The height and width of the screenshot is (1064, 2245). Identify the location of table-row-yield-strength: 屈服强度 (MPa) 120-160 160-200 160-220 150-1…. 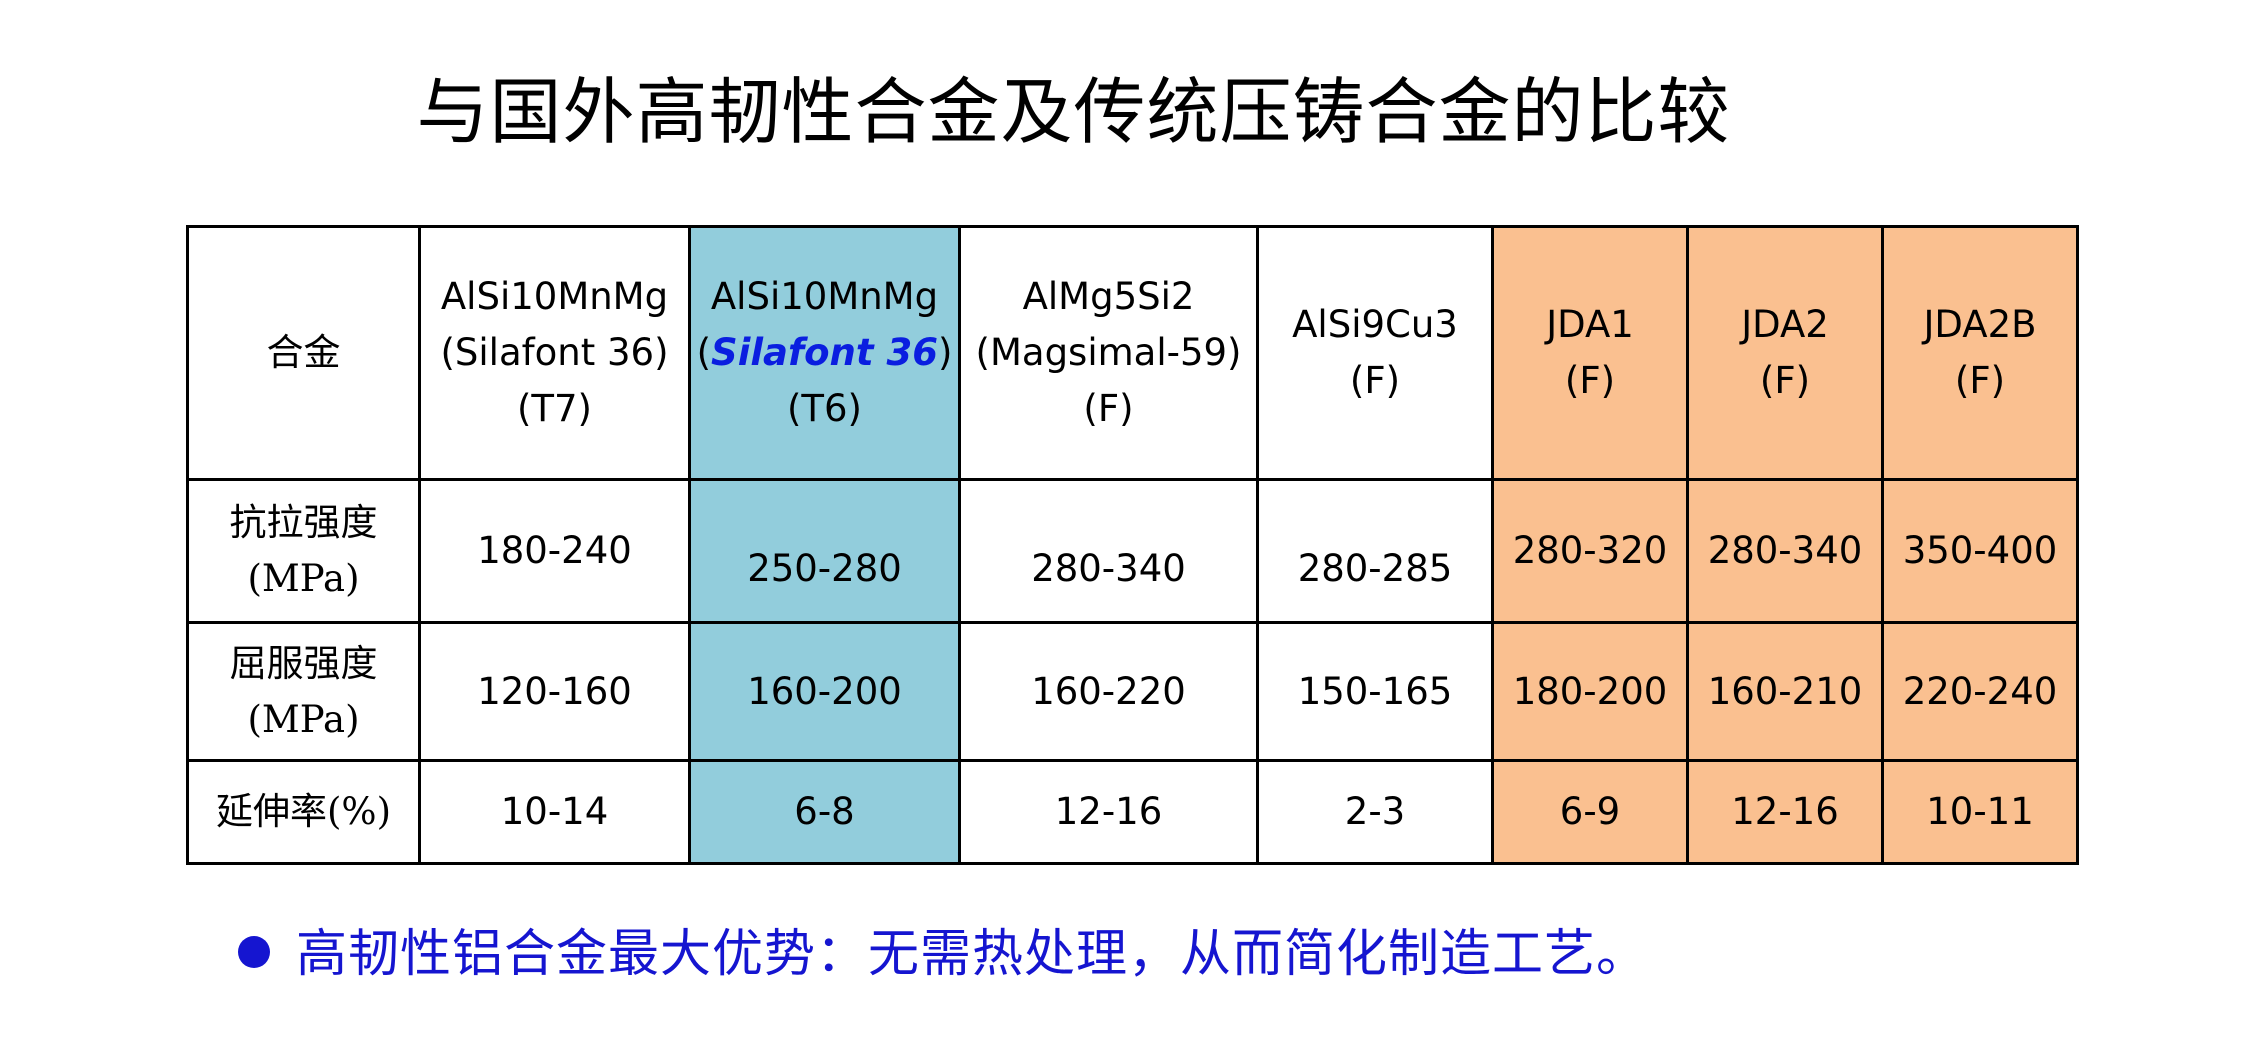
(1132, 691).